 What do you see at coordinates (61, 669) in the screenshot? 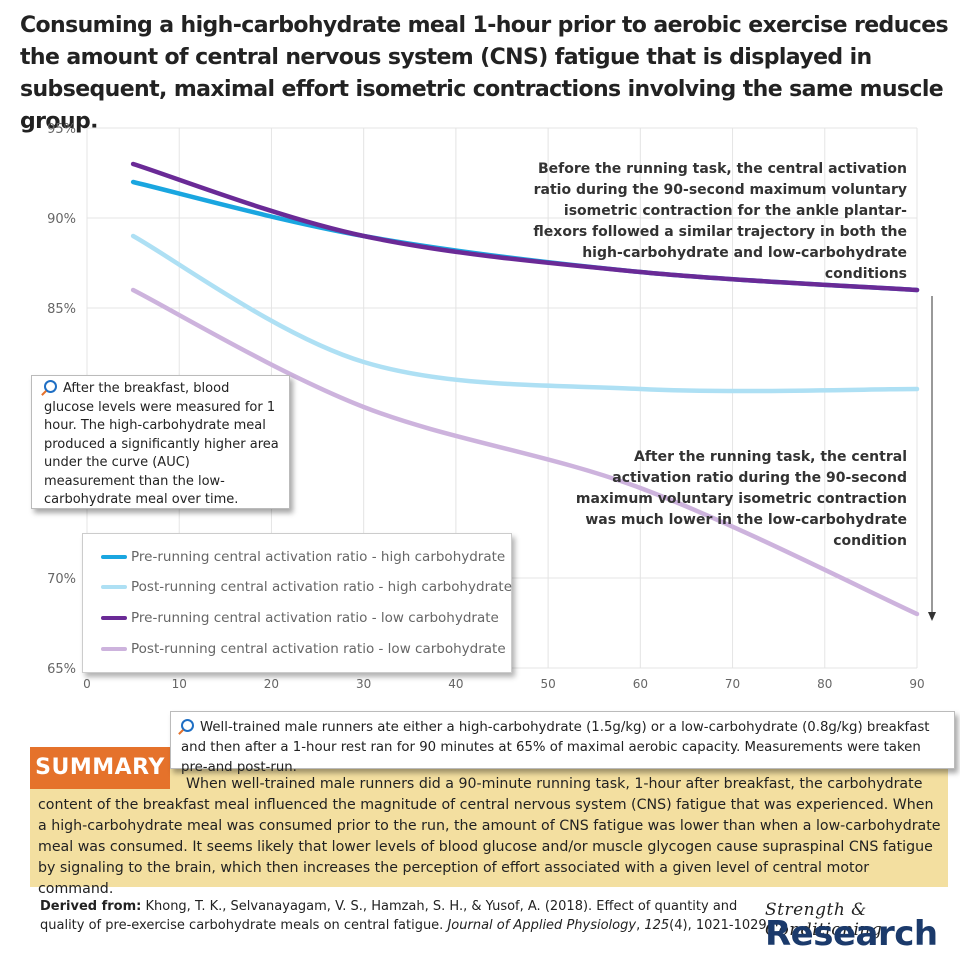
I see `y-tick-label: 65%` at bounding box center [61, 669].